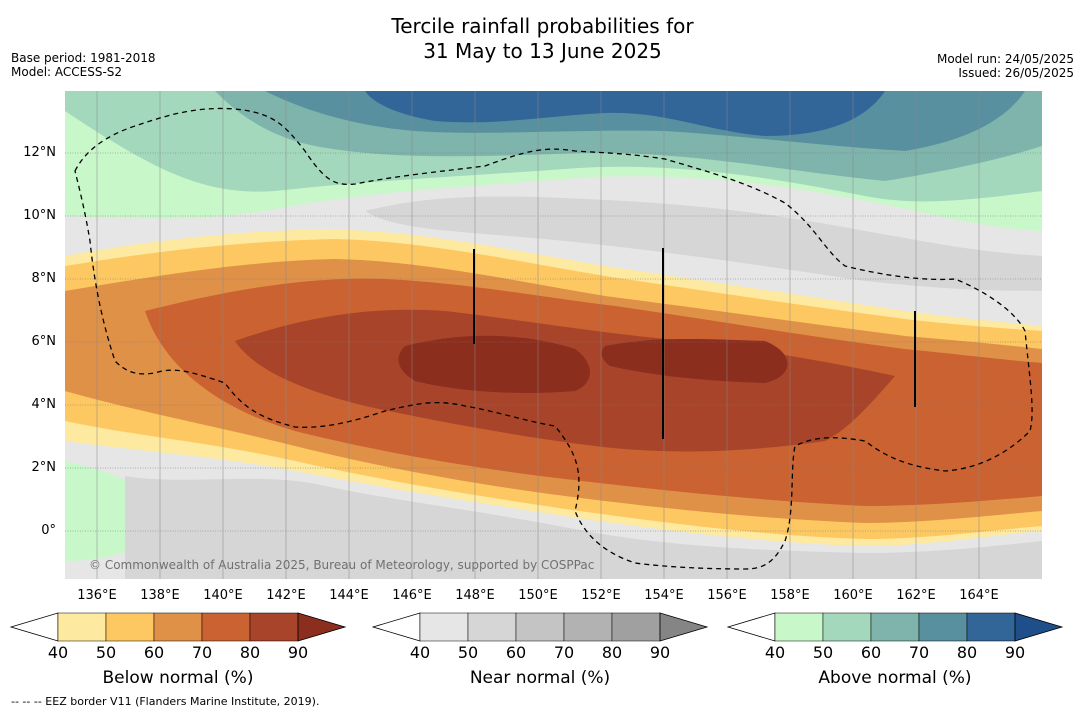 This screenshot has width=1085, height=713. What do you see at coordinates (542, 51) in the screenshot?
I see `title-line-2: 31 May to 13 June 2025` at bounding box center [542, 51].